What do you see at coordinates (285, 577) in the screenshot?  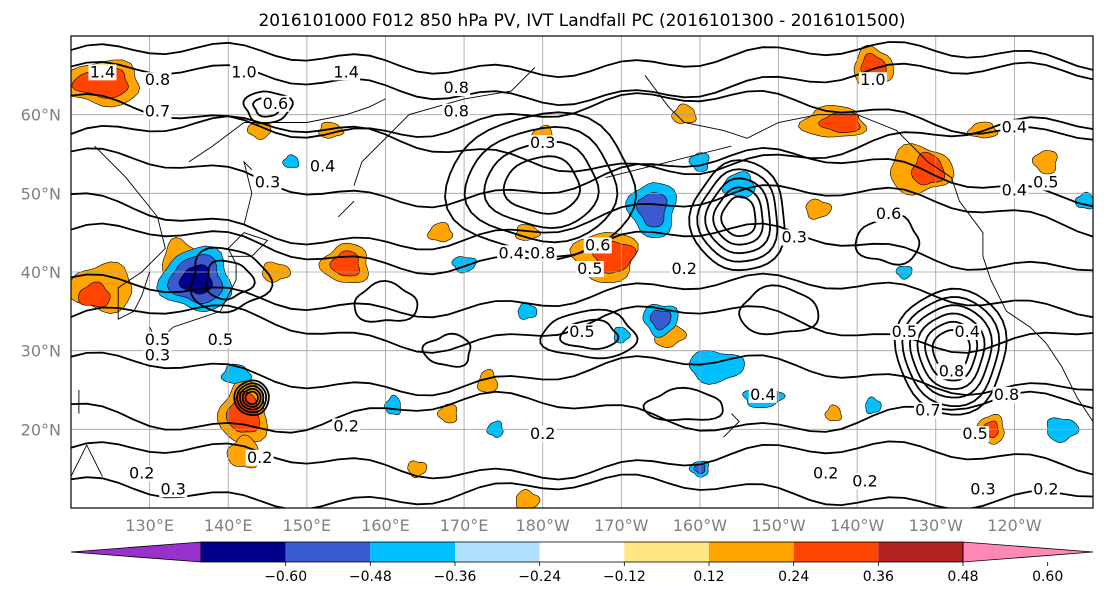 I see `colorbar-tick-label: −0.60` at bounding box center [285, 577].